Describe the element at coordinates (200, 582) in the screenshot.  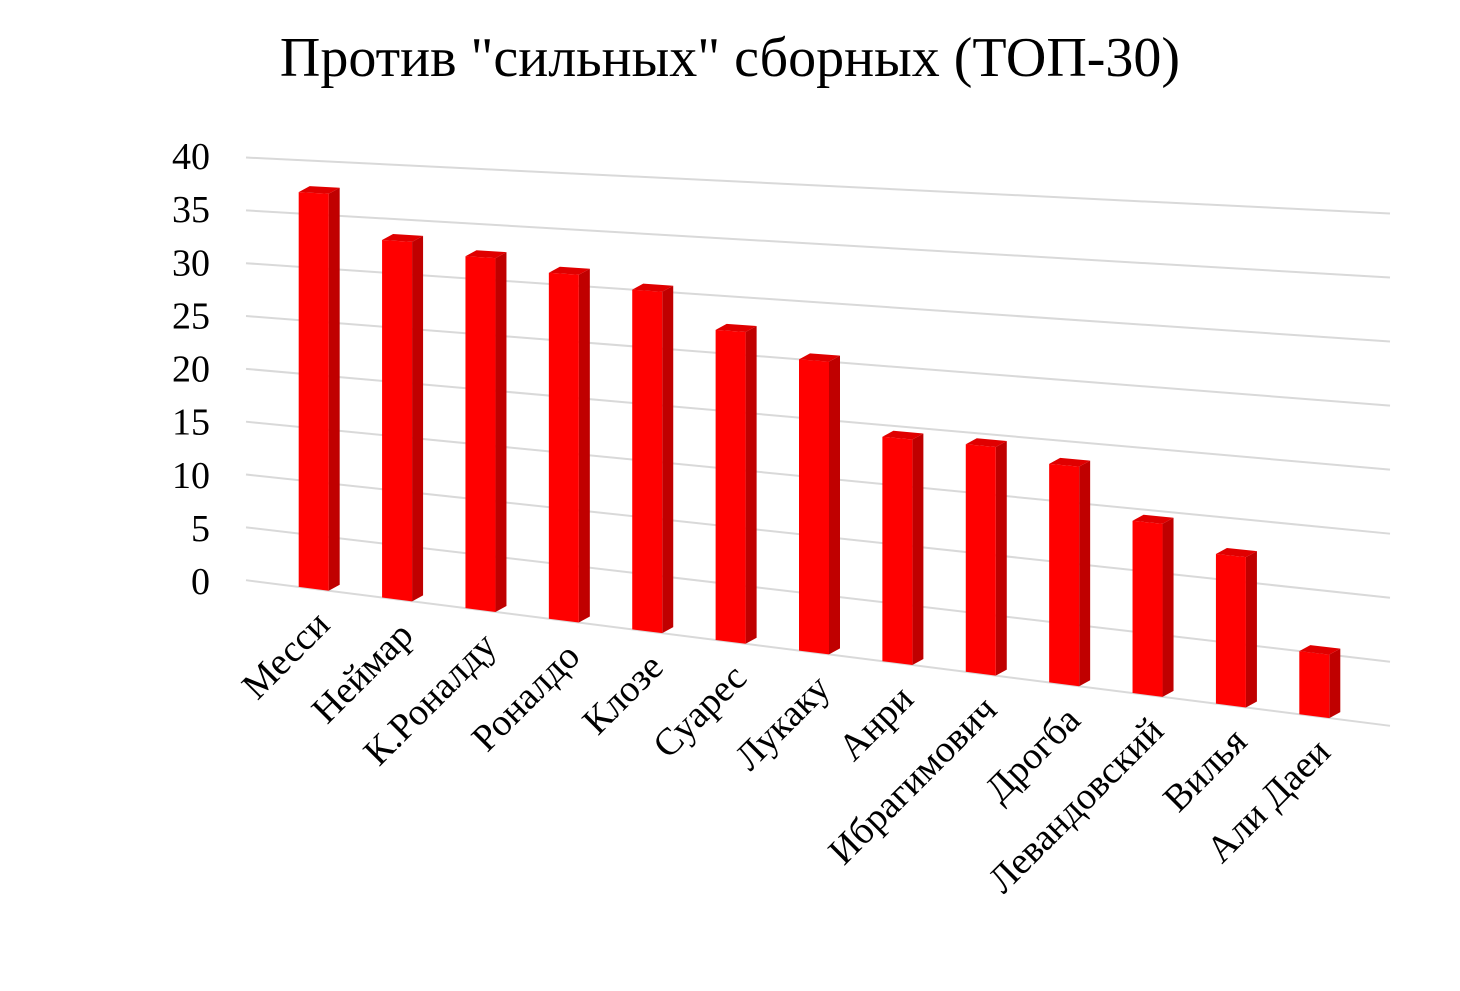
I see `y-tick-label: 0` at that location.